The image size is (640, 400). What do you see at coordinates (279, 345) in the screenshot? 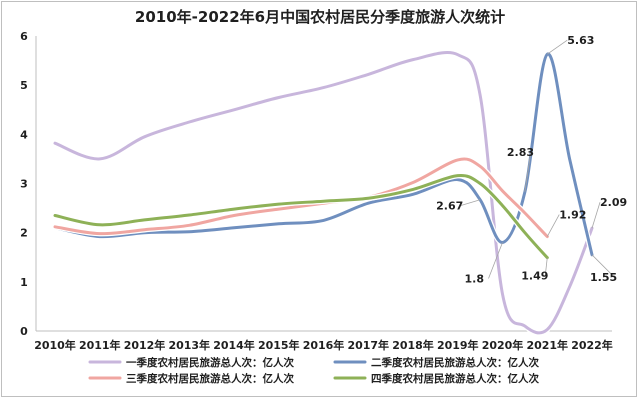
I see `x-tick-label: 2015年` at bounding box center [279, 345].